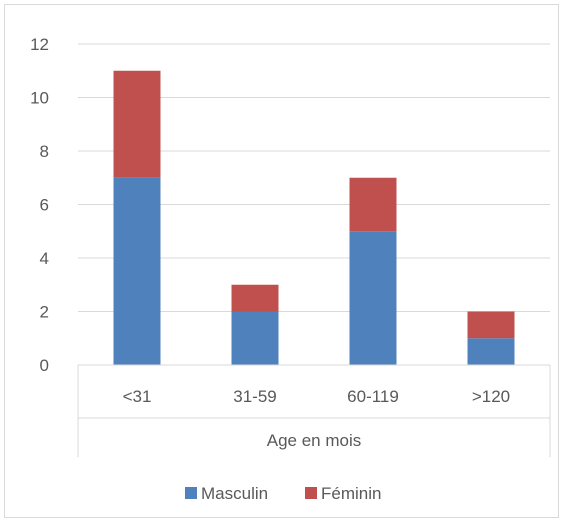  What do you see at coordinates (39, 44) in the screenshot?
I see `y-tick-label: 12` at bounding box center [39, 44].